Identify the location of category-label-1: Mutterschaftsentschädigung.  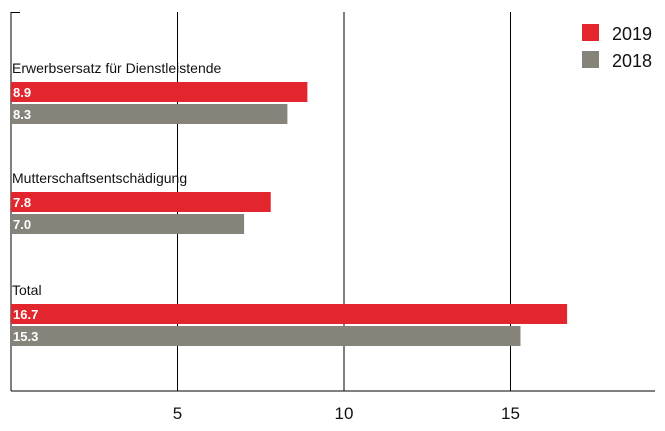
(99, 178).